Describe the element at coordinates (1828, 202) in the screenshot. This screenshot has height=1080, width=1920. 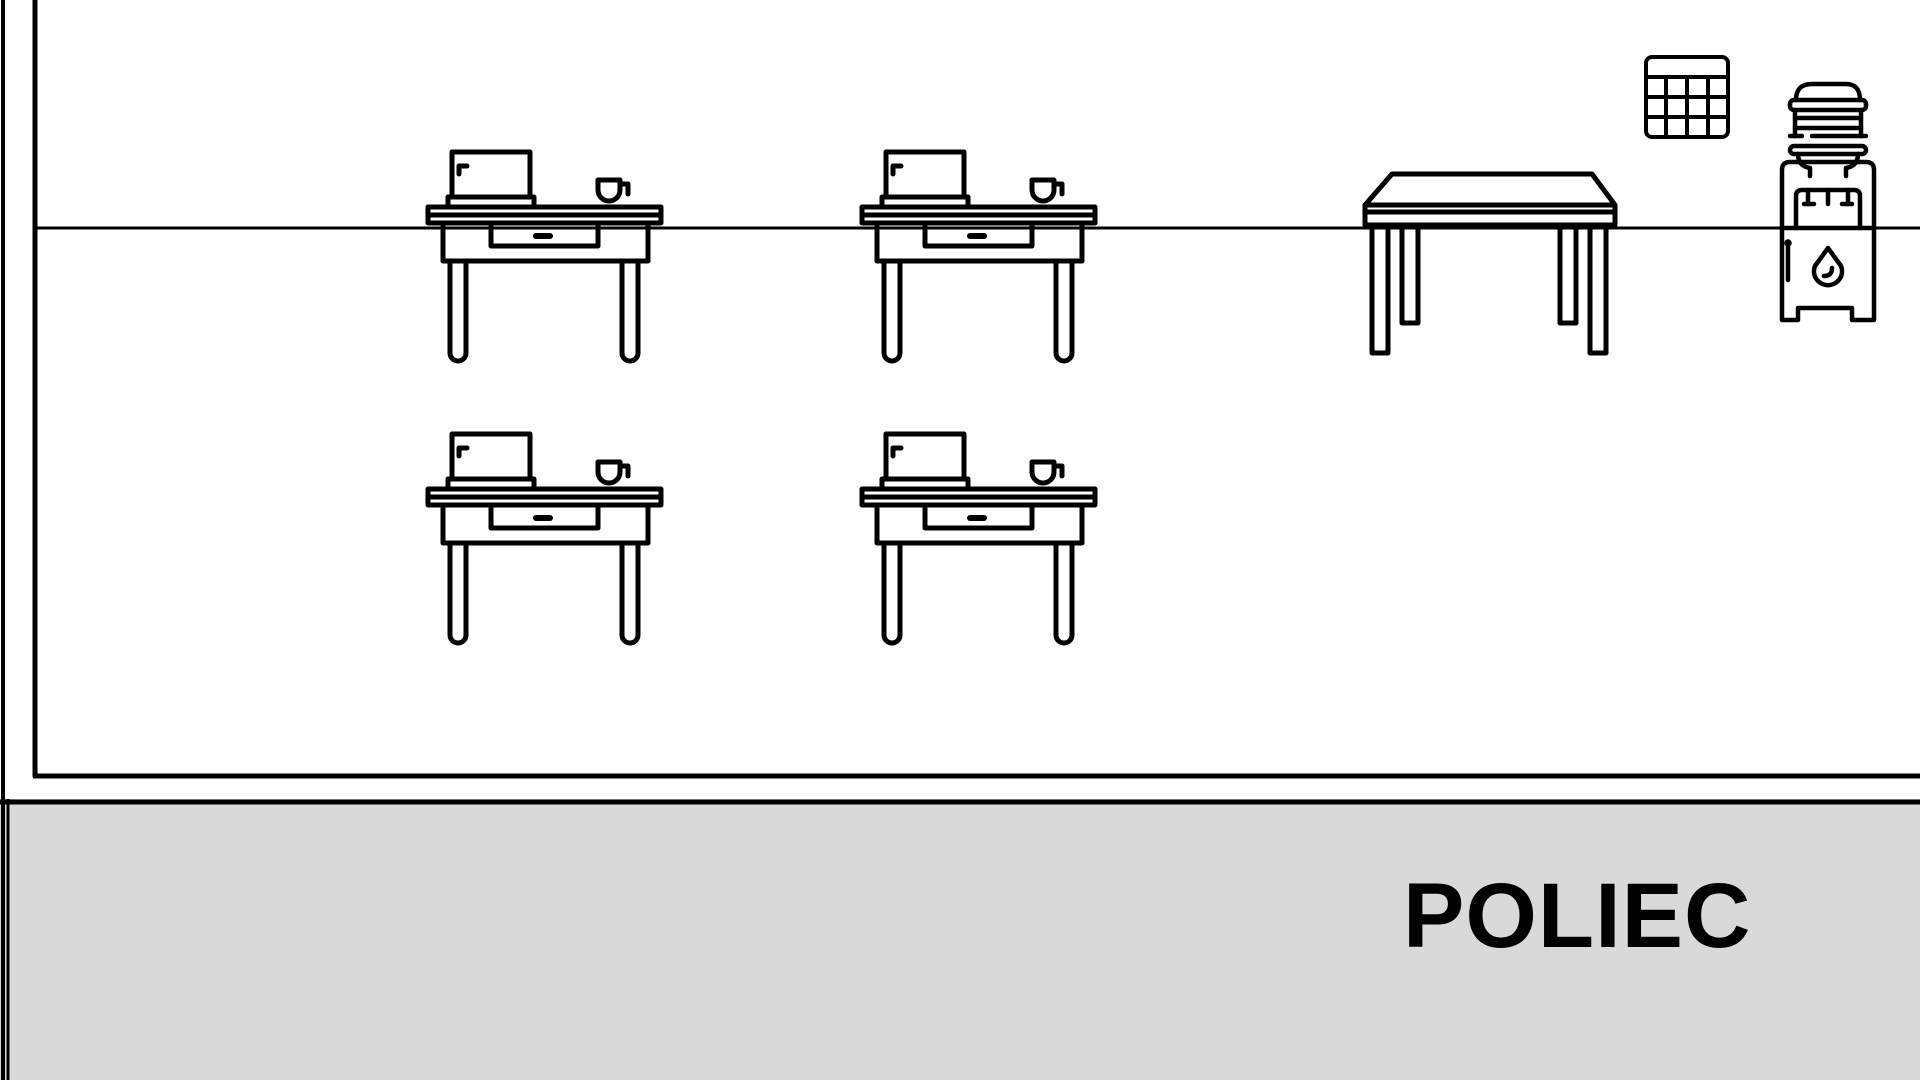
I see `water-cooler-icon` at that location.